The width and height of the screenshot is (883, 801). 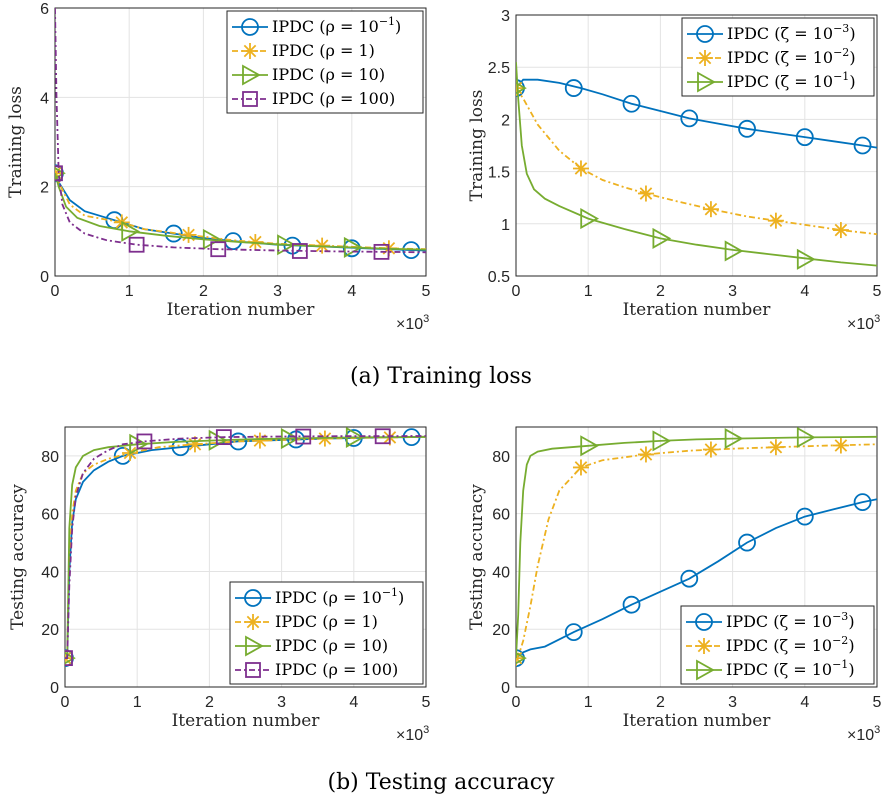 I want to click on y-tick-label: 20, so click(x=50, y=630).